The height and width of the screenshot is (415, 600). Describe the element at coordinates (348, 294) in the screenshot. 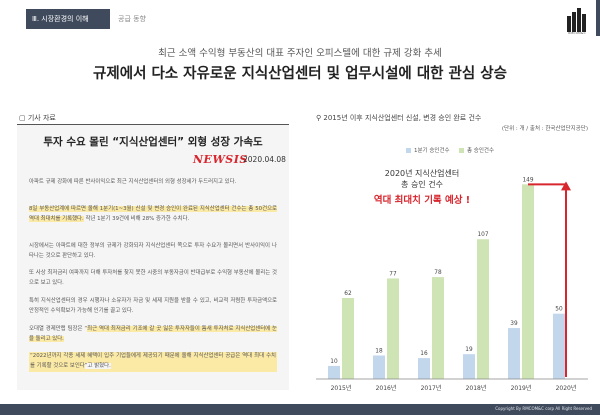

I see `value-label-total-0: 62` at that location.